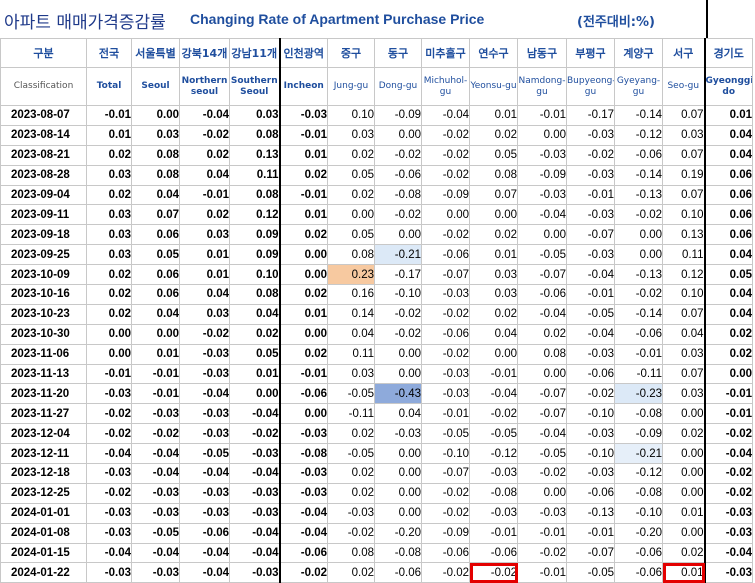  What do you see at coordinates (493, 86) in the screenshot?
I see `header-col-en: Yeonsu-gu` at bounding box center [493, 86].